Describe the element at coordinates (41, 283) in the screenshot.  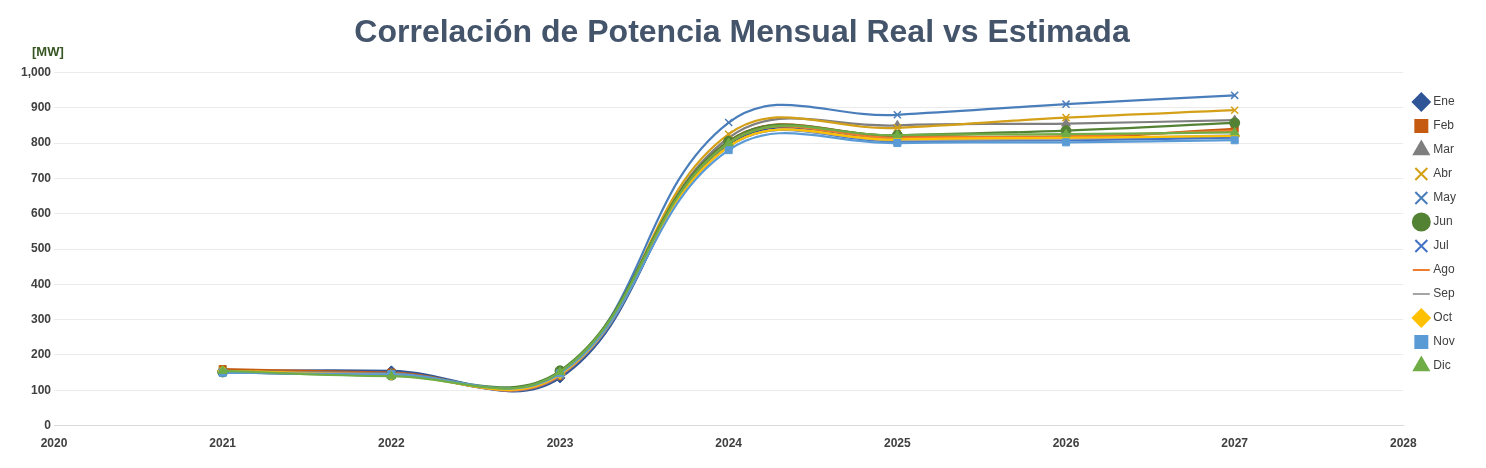
I see `y-tick-label: 400` at that location.